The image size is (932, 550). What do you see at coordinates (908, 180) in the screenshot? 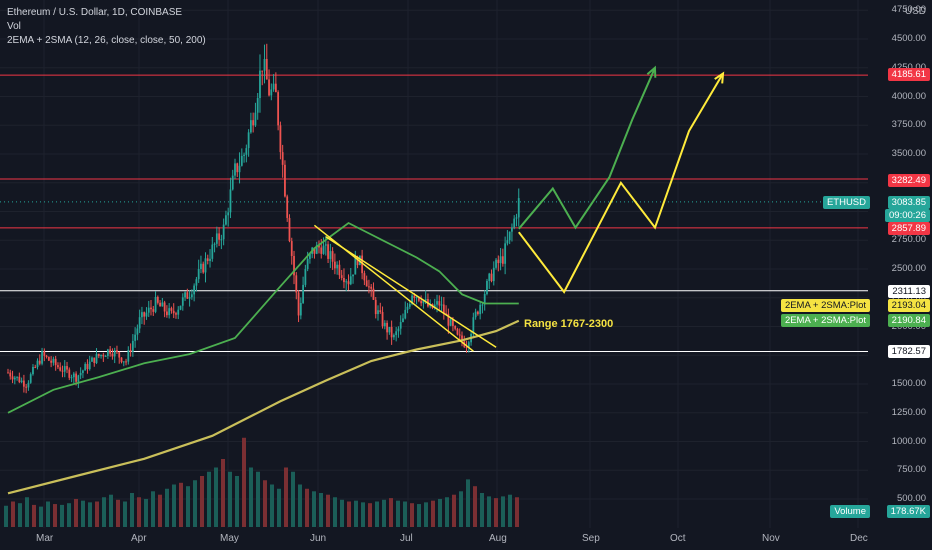
I see `level-tag-3282: 3282.49` at bounding box center [908, 180].